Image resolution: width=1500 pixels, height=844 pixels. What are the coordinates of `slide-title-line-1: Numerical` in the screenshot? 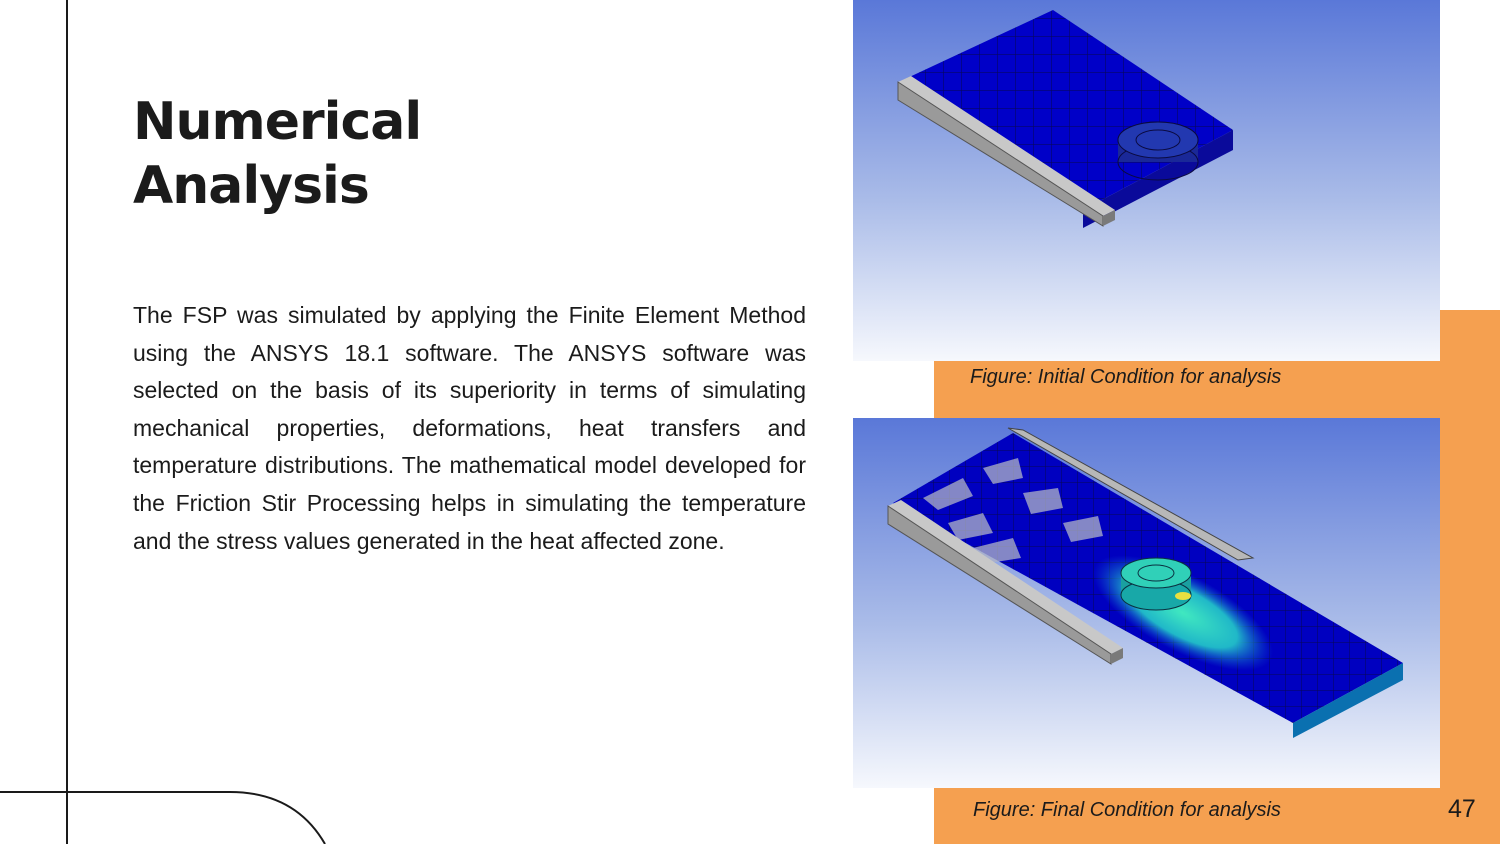 It's located at (277, 122).